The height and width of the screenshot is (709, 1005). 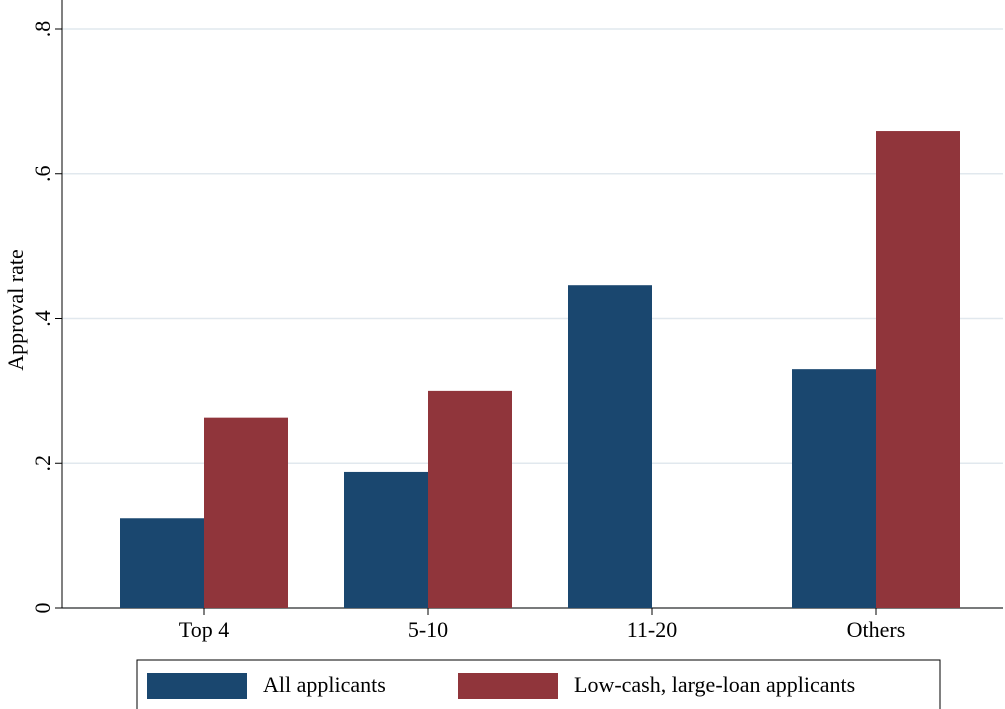 What do you see at coordinates (42, 318) in the screenshot?
I see `y-tick-label: .4` at bounding box center [42, 318].